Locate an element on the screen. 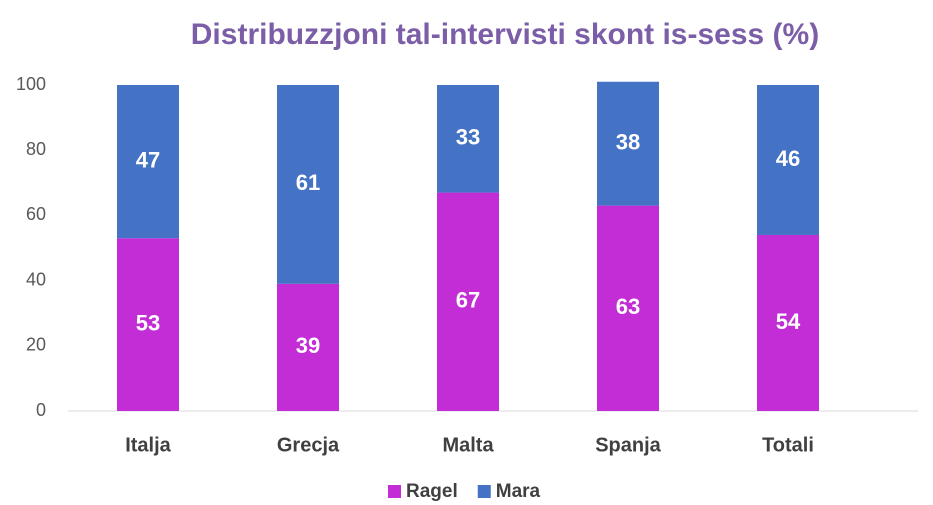 This screenshot has width=933, height=505. data-label: 53 is located at coordinates (148, 322).